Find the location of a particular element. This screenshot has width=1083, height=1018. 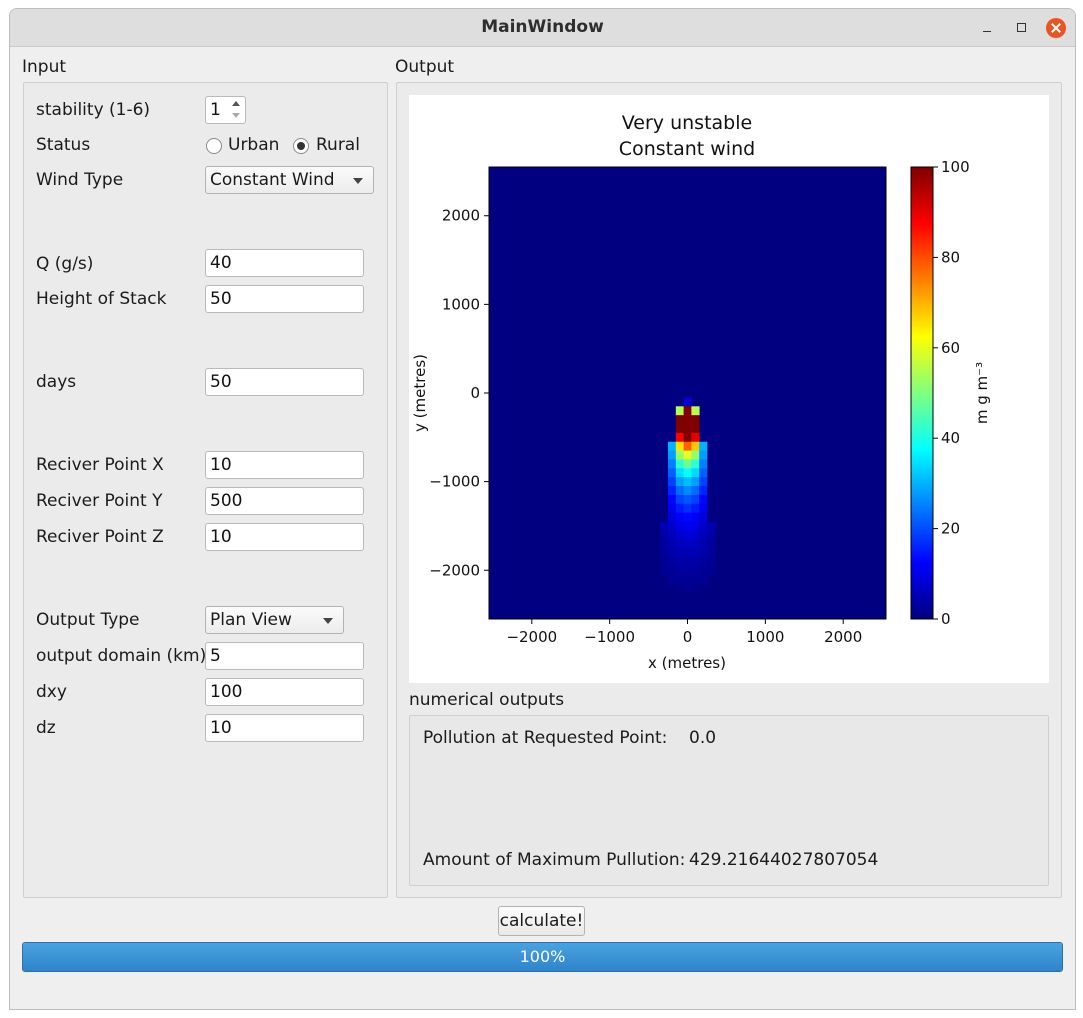

progress-fill is located at coordinates (542, 957).